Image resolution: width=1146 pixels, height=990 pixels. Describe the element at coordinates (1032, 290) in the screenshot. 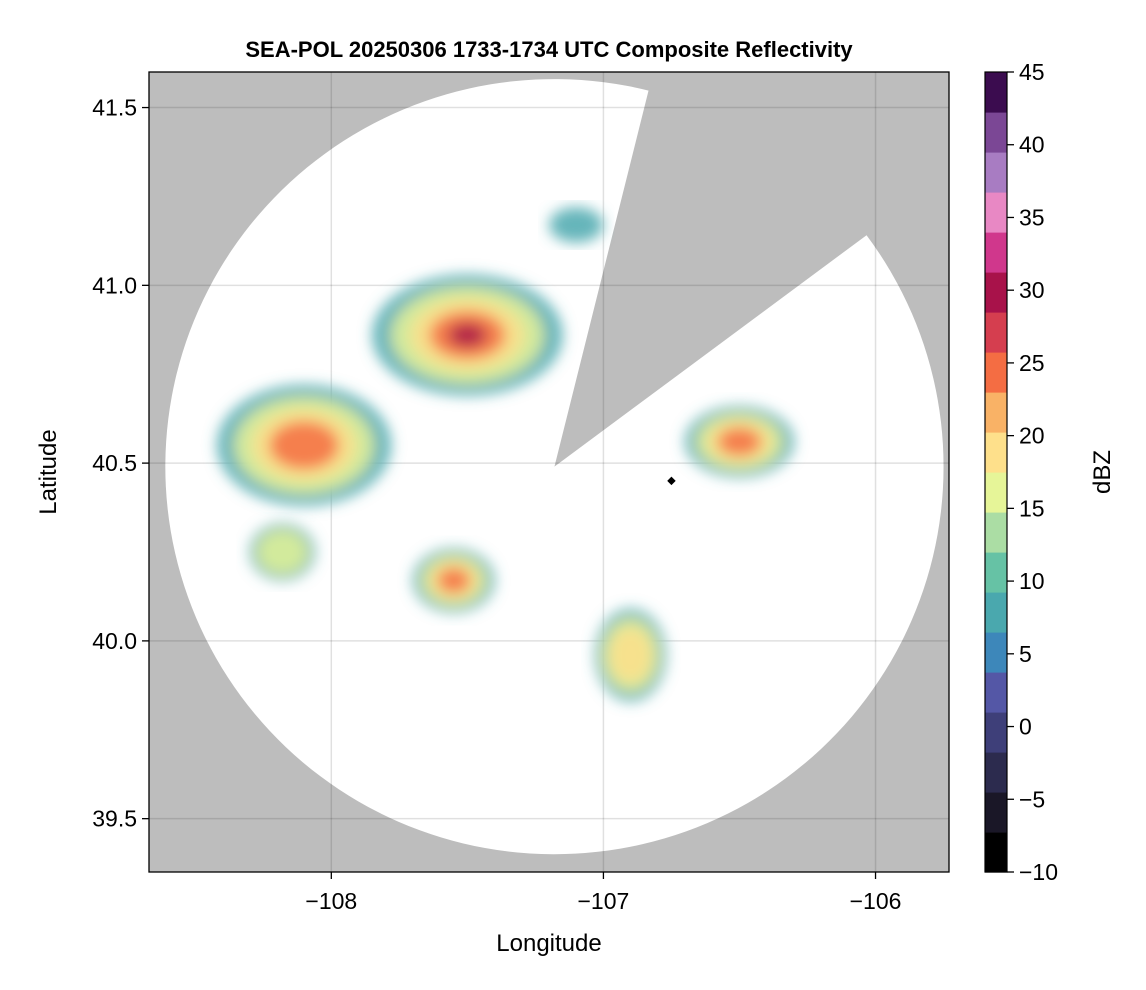

I see `colorbar-tick-label: 30` at that location.